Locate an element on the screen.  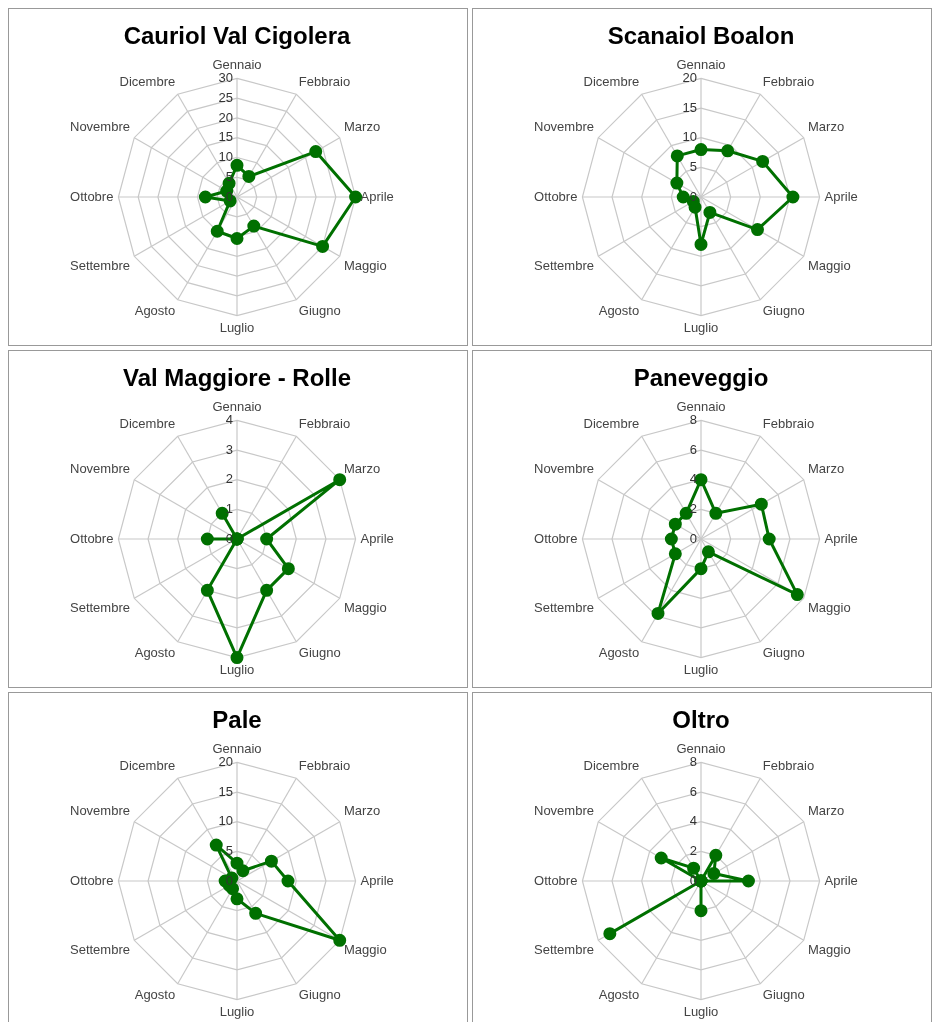
y-tick-label: 3 is located at coordinates (229, 449).